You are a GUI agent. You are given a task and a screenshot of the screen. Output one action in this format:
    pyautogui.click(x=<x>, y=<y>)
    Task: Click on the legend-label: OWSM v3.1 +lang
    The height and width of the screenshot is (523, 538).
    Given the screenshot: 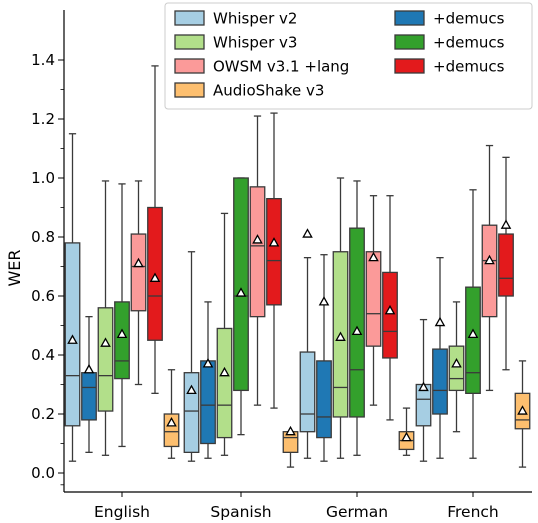 What is the action you would take?
    pyautogui.click(x=281, y=67)
    